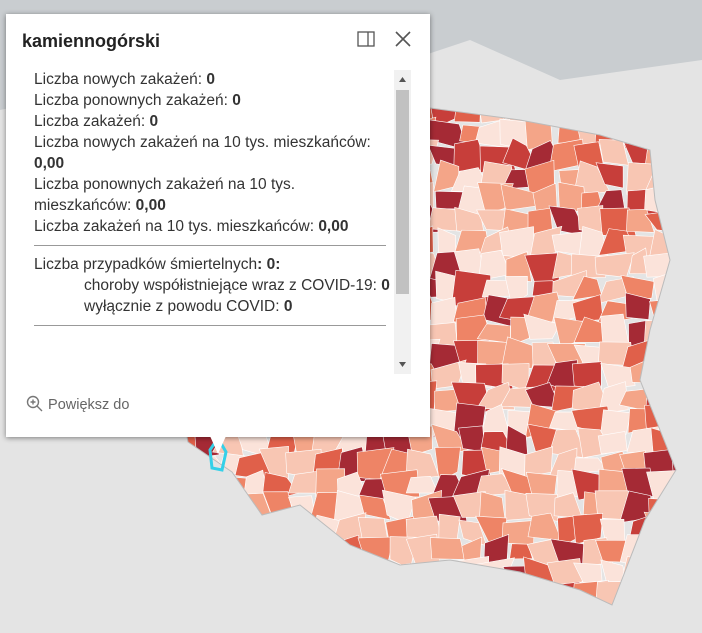  Describe the element at coordinates (174, 226) in the screenshot. I see `field-label: Liczba zakażeń na 10 tys. mieszkańców:` at that location.